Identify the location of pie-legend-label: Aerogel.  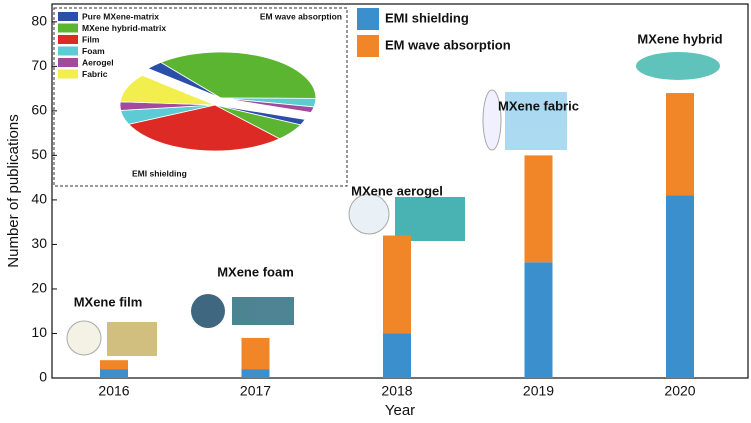
(98, 62).